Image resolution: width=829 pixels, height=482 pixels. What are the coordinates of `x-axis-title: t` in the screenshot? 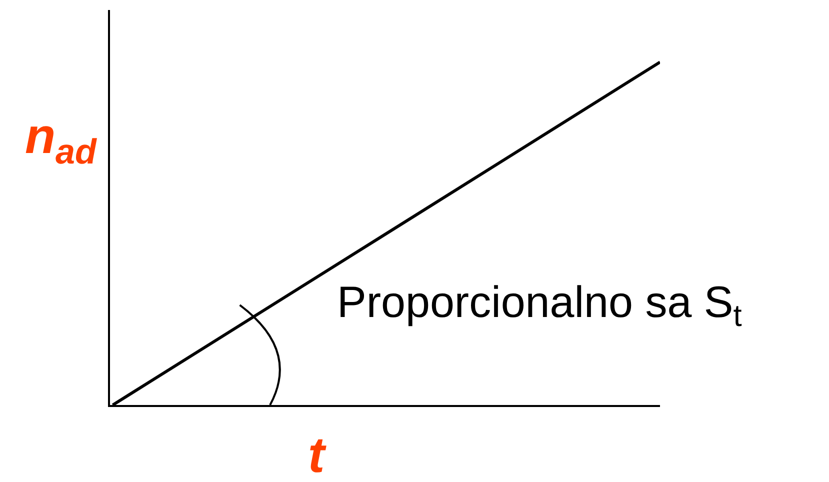 It's located at (317, 454).